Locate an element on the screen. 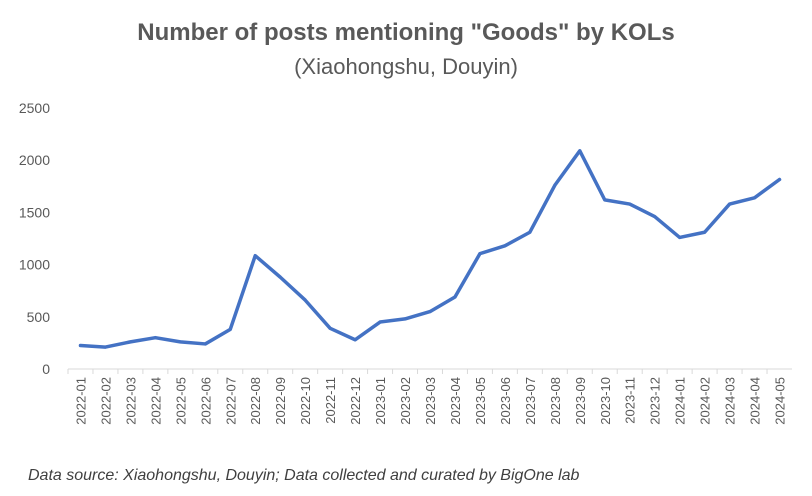 The image size is (812, 496). x-tick-label: 2024-03 is located at coordinates (730, 401).